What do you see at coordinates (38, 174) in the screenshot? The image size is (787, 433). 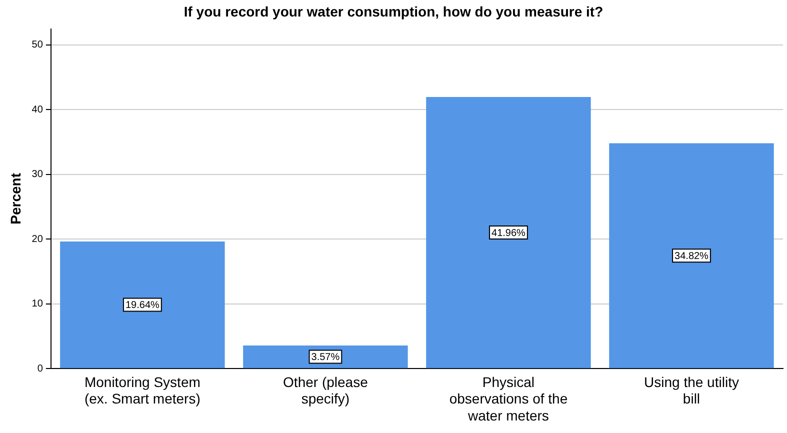 I see `y-tick-label: 30` at bounding box center [38, 174].